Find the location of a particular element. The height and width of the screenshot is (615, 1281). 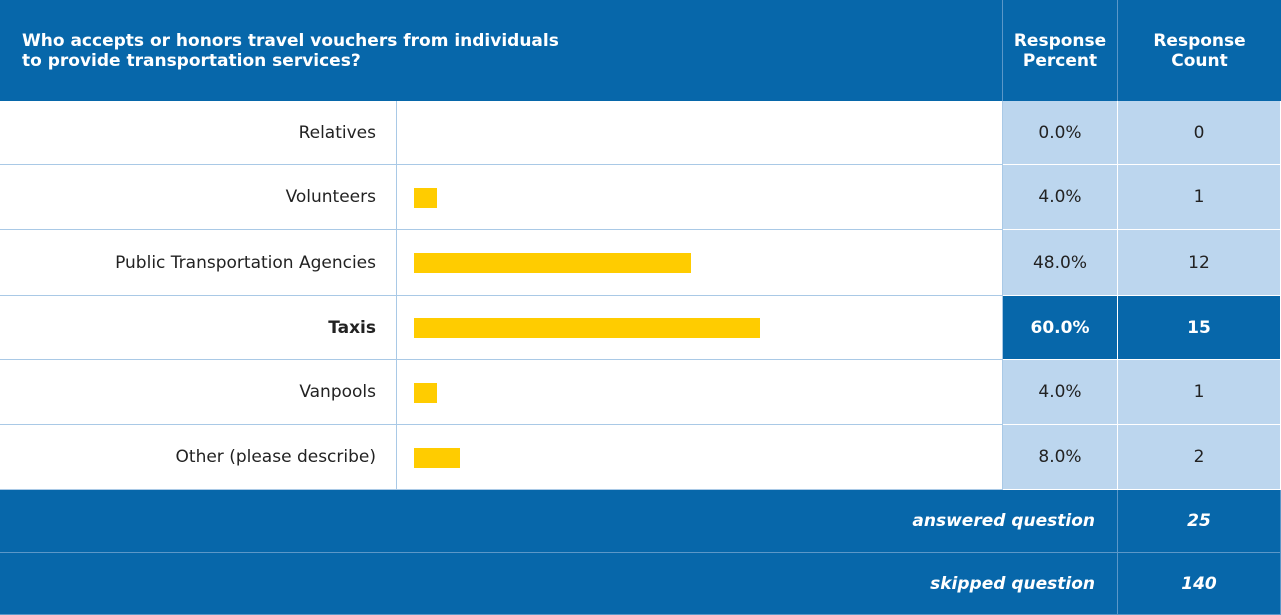

row-label: Volunteers is located at coordinates (198, 197).